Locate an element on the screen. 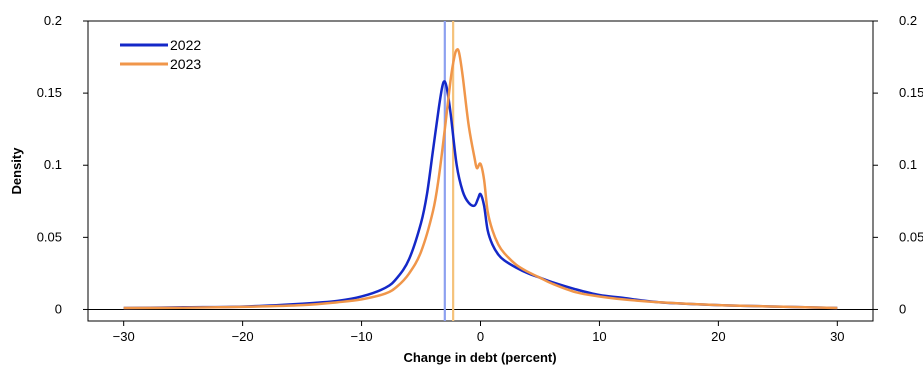  y-axis-left: 0 0.05 0.1 0.15 0.2 is located at coordinates (62, 164).